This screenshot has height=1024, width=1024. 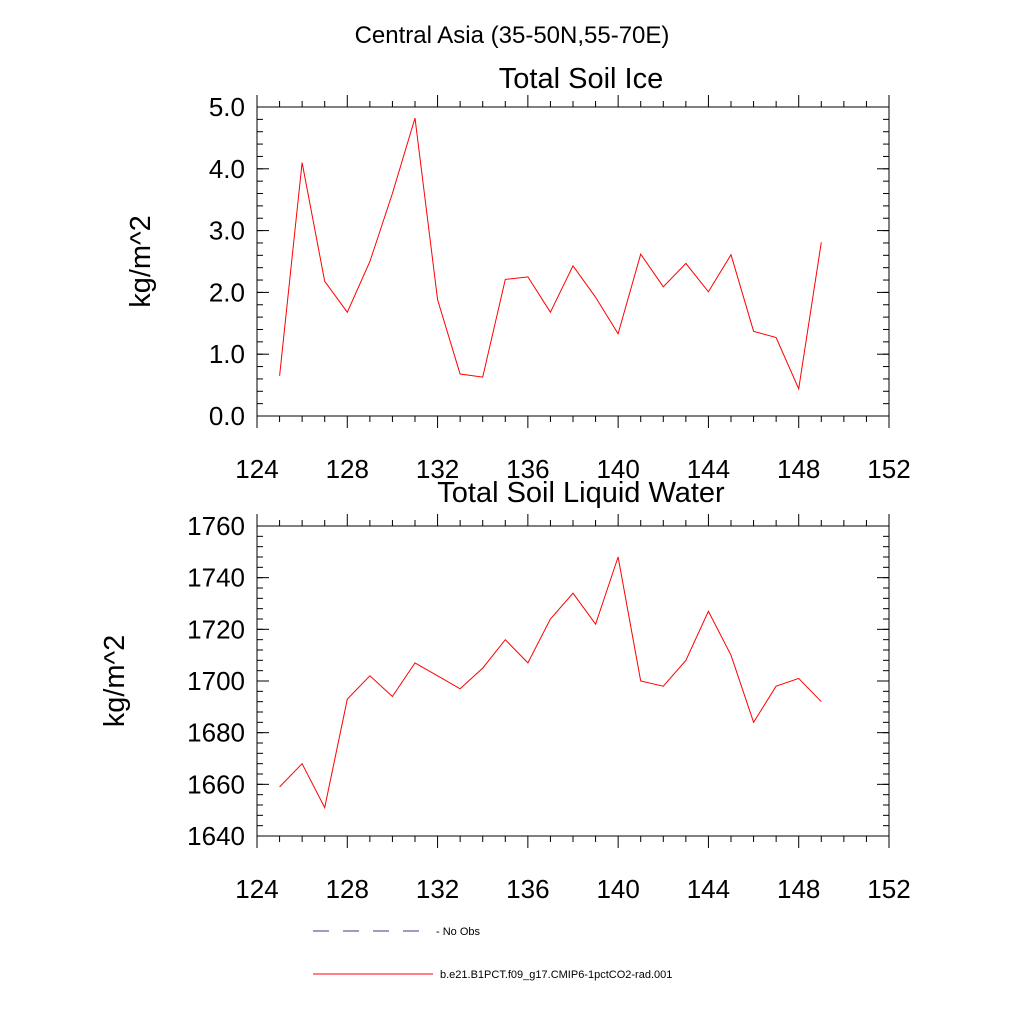 I want to click on y-tick-label: 5.0, so click(x=227, y=107).